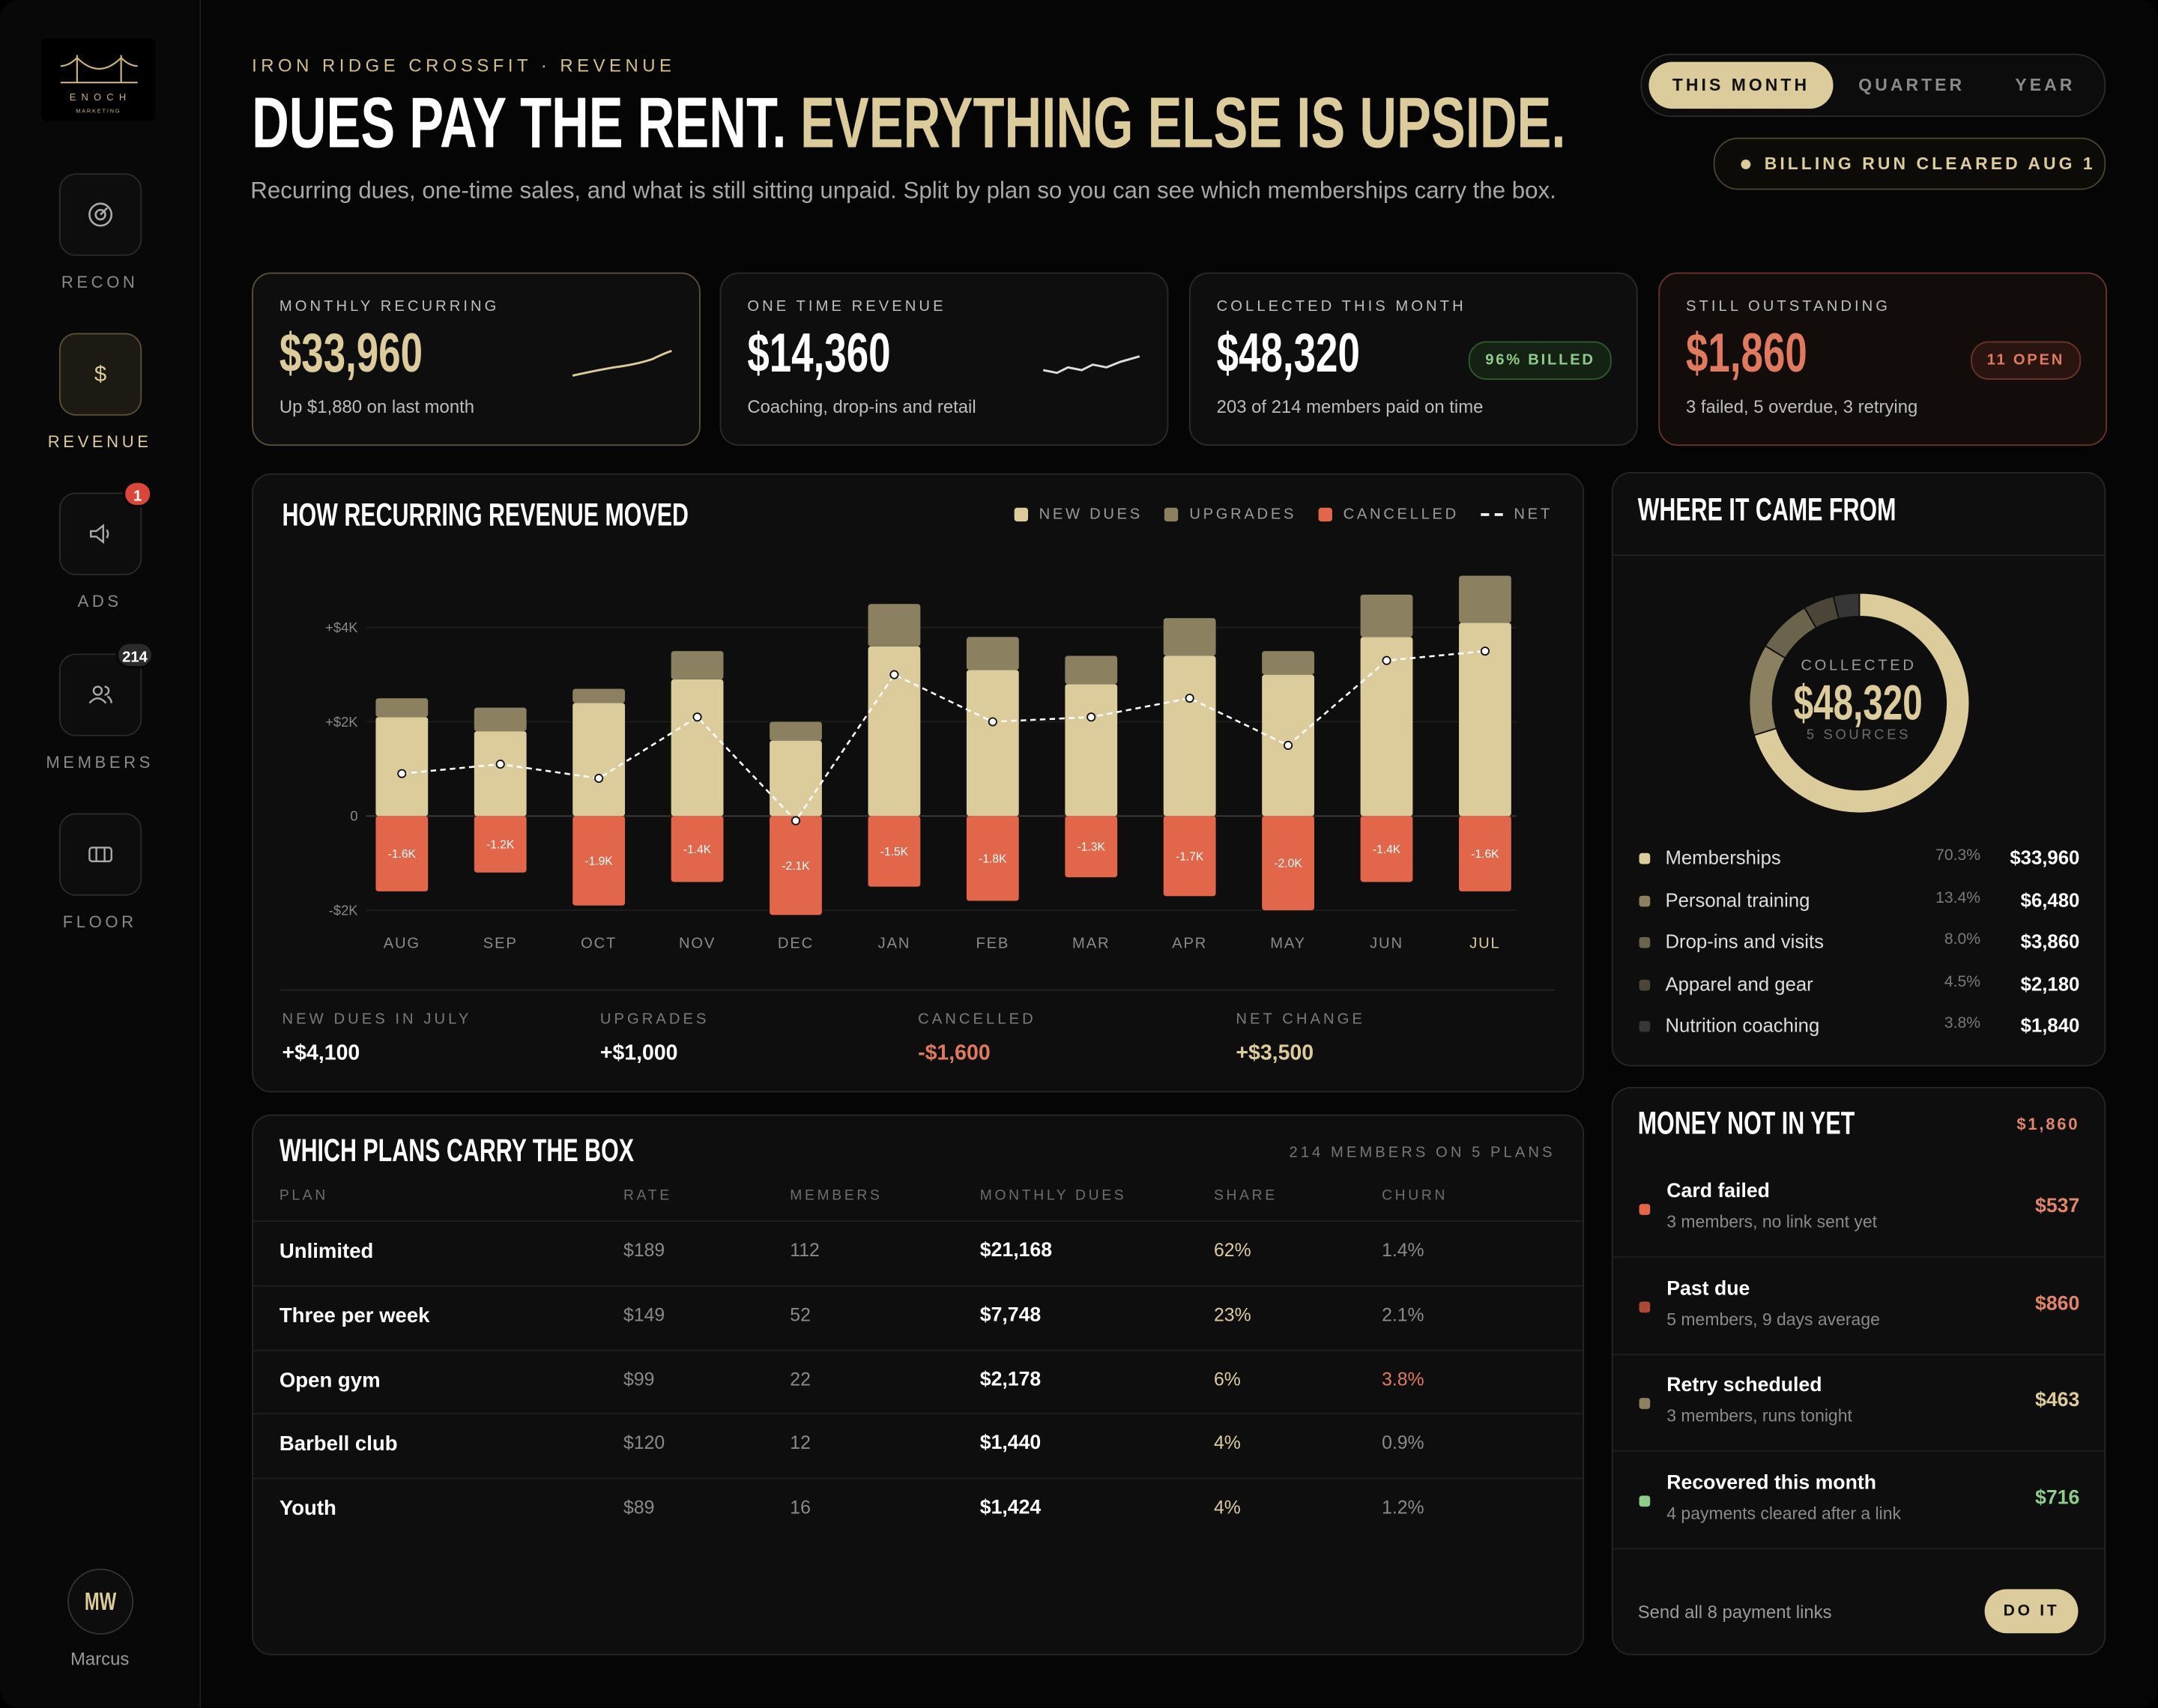  Describe the element at coordinates (638, 1053) in the screenshot. I see `summary-value: +$1,000` at that location.